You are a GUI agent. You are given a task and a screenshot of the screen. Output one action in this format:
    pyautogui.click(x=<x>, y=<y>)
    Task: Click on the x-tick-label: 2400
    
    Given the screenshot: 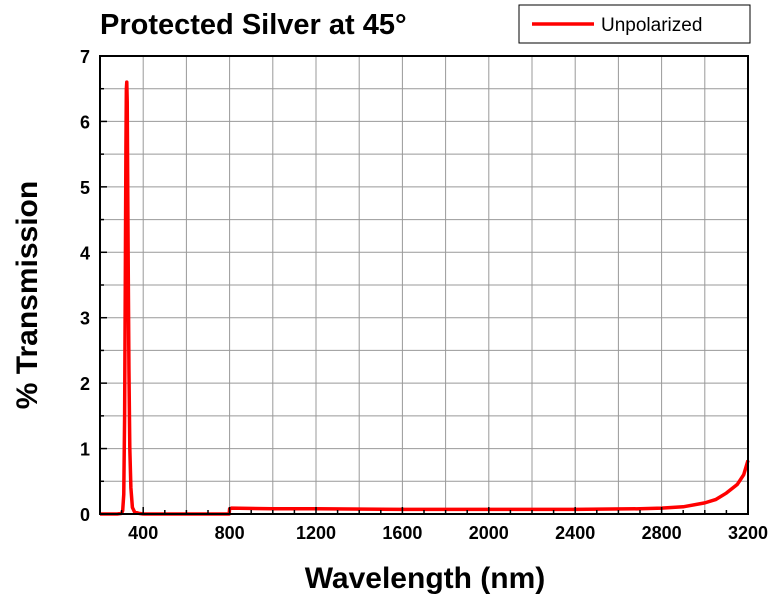 What is the action you would take?
    pyautogui.click(x=575, y=533)
    